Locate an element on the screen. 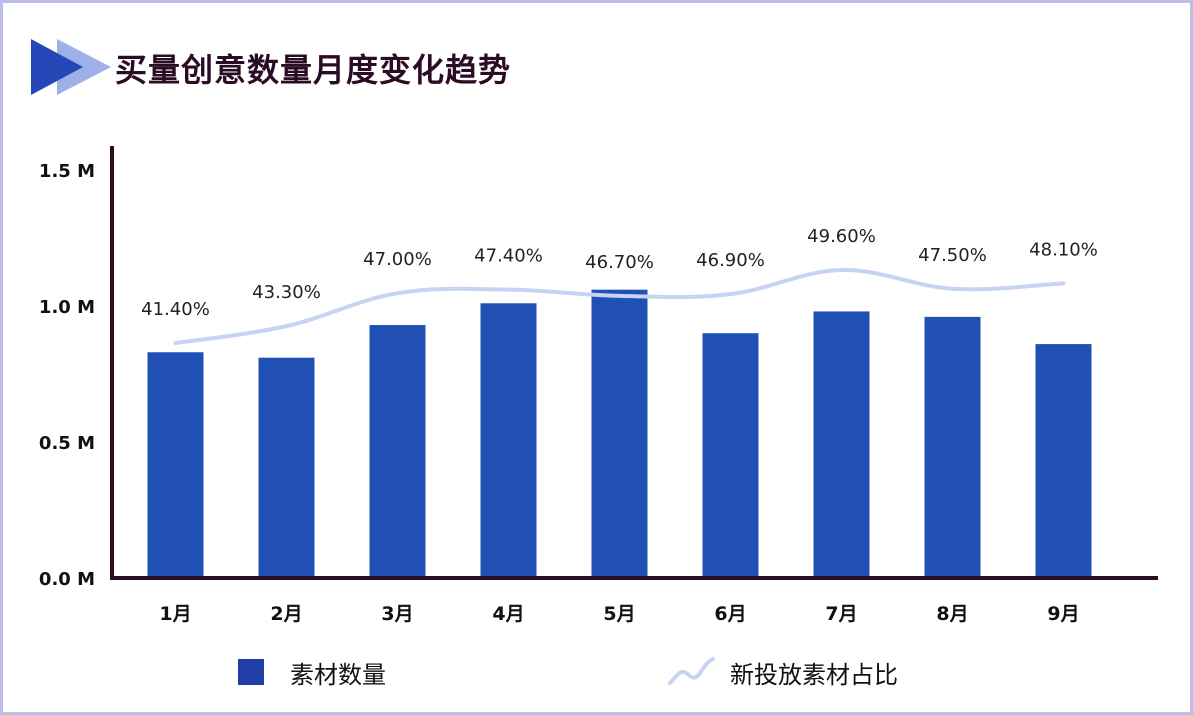  y-tick-label: 0.5 M is located at coordinates (67, 443).